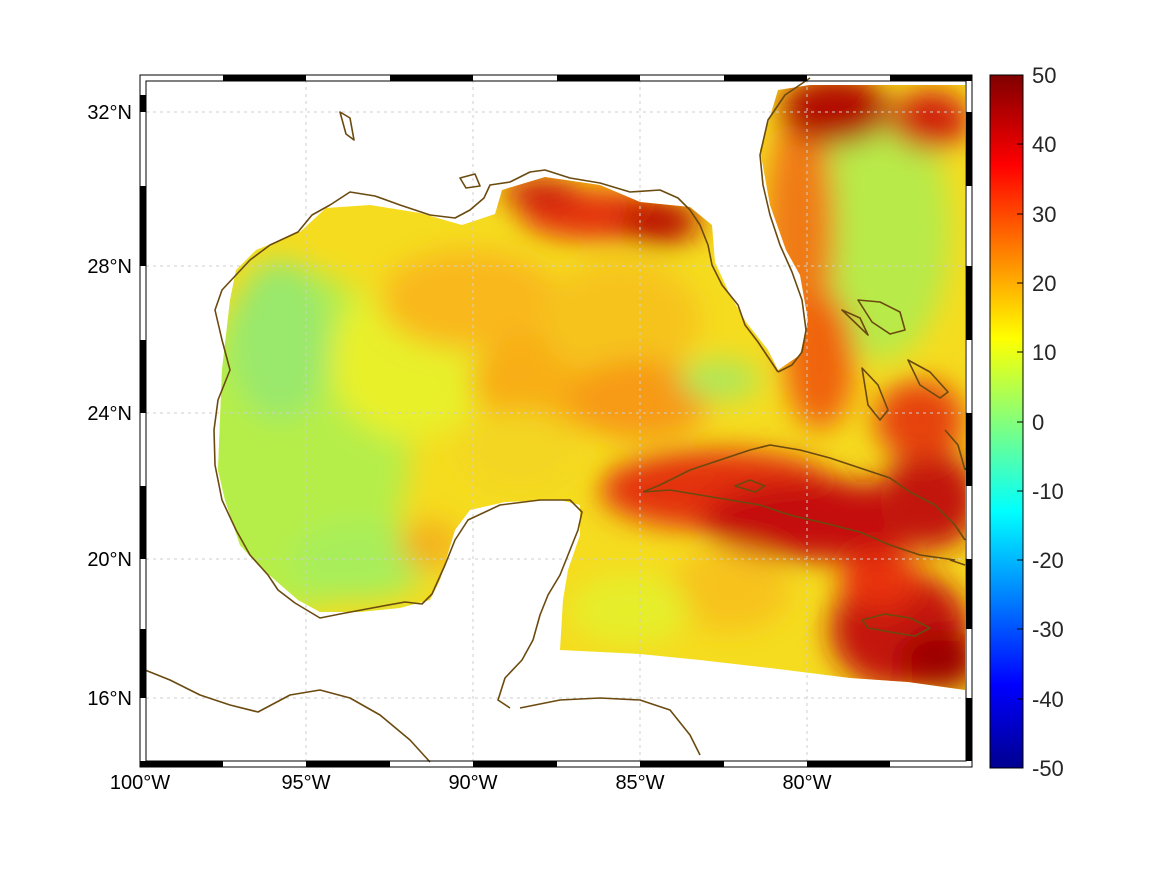  I want to click on lon-label-100w: 100°W, so click(140, 783).